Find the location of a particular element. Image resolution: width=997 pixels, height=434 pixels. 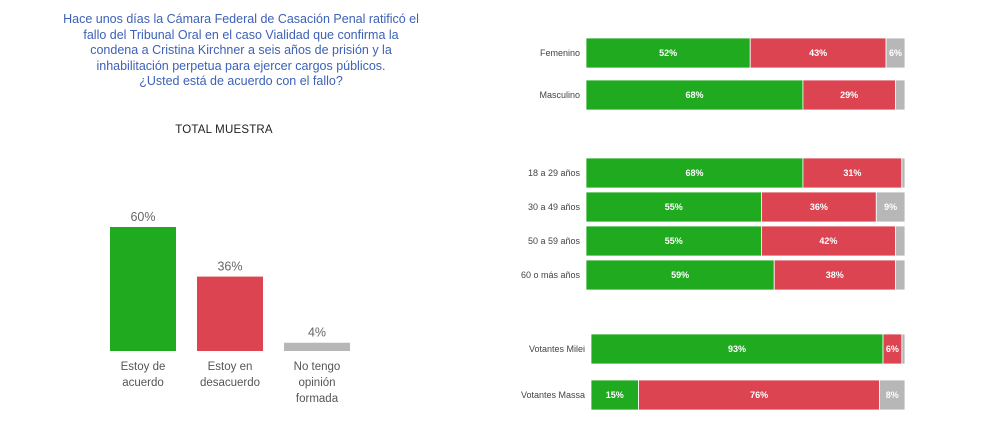

question-line: ¿Usted está de acuerdo con el fallo? is located at coordinates (241, 81).